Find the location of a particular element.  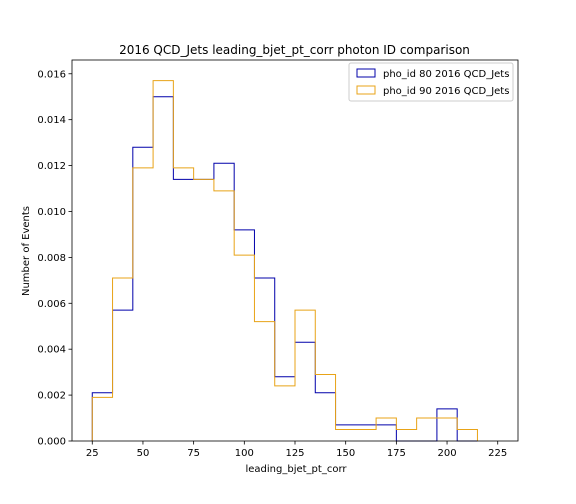

y-tick-label: 0.004 is located at coordinates (51, 350).